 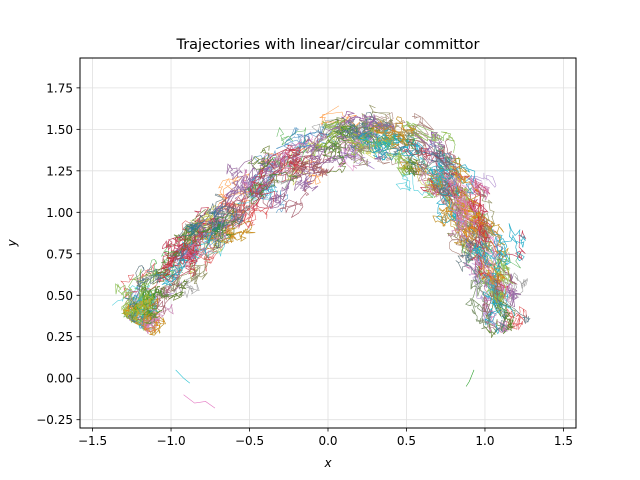 I want to click on y-tick-label: 1.75, so click(x=59, y=88).